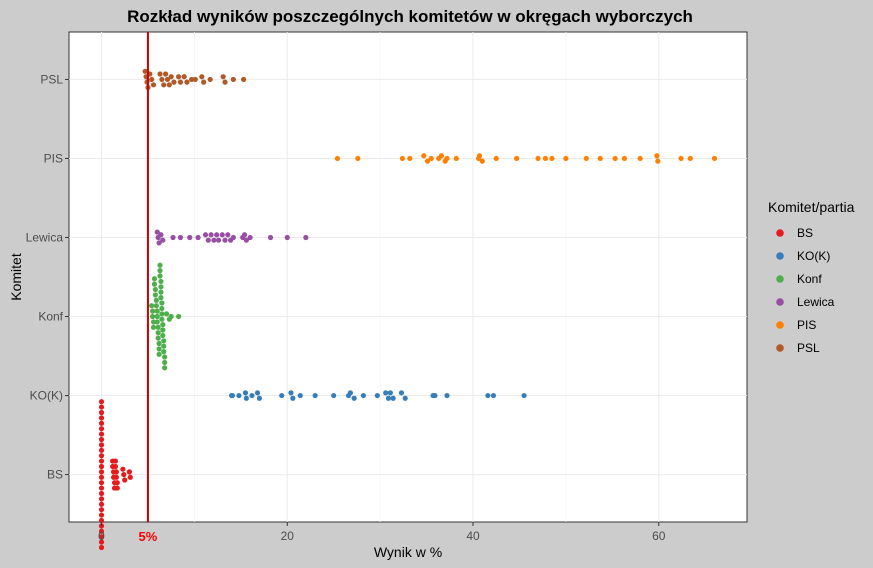  Describe the element at coordinates (46, 396) in the screenshot. I see `y-tick-label: KO(K)` at that location.